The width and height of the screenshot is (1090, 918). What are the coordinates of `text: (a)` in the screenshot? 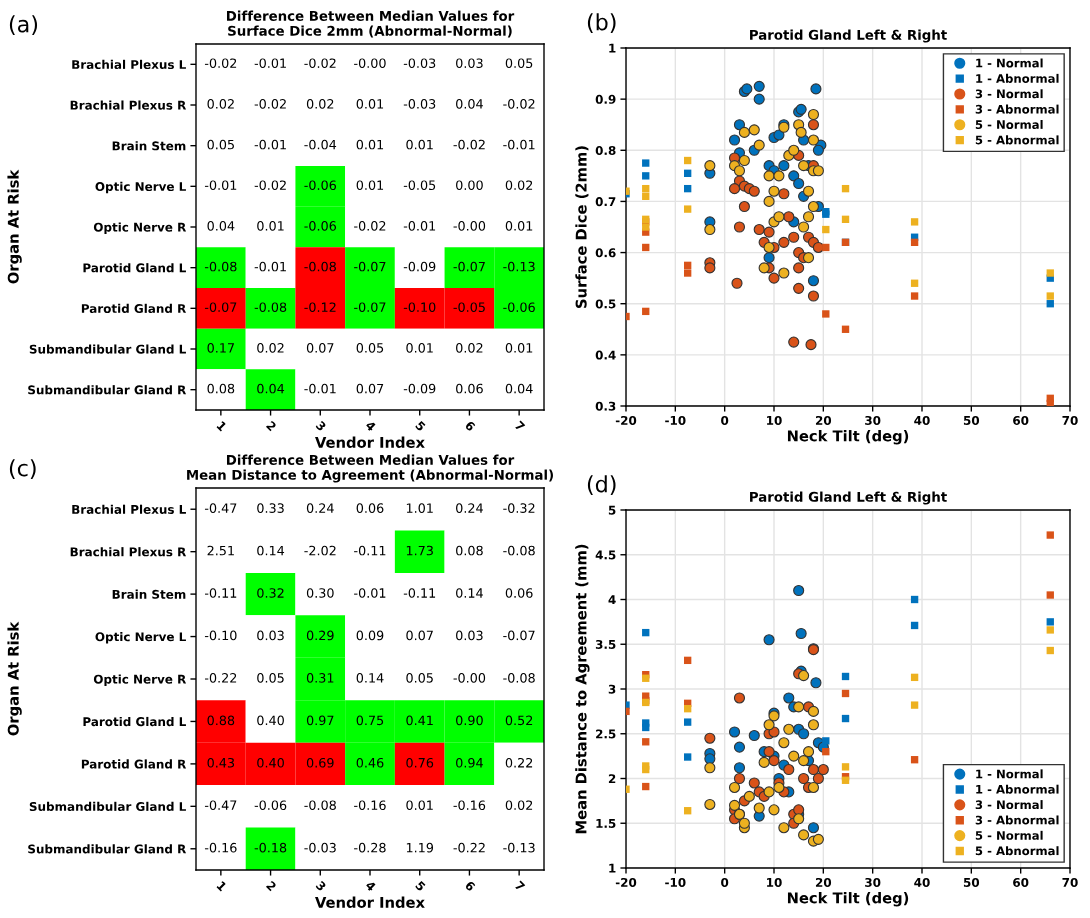 It's located at (23, 25).